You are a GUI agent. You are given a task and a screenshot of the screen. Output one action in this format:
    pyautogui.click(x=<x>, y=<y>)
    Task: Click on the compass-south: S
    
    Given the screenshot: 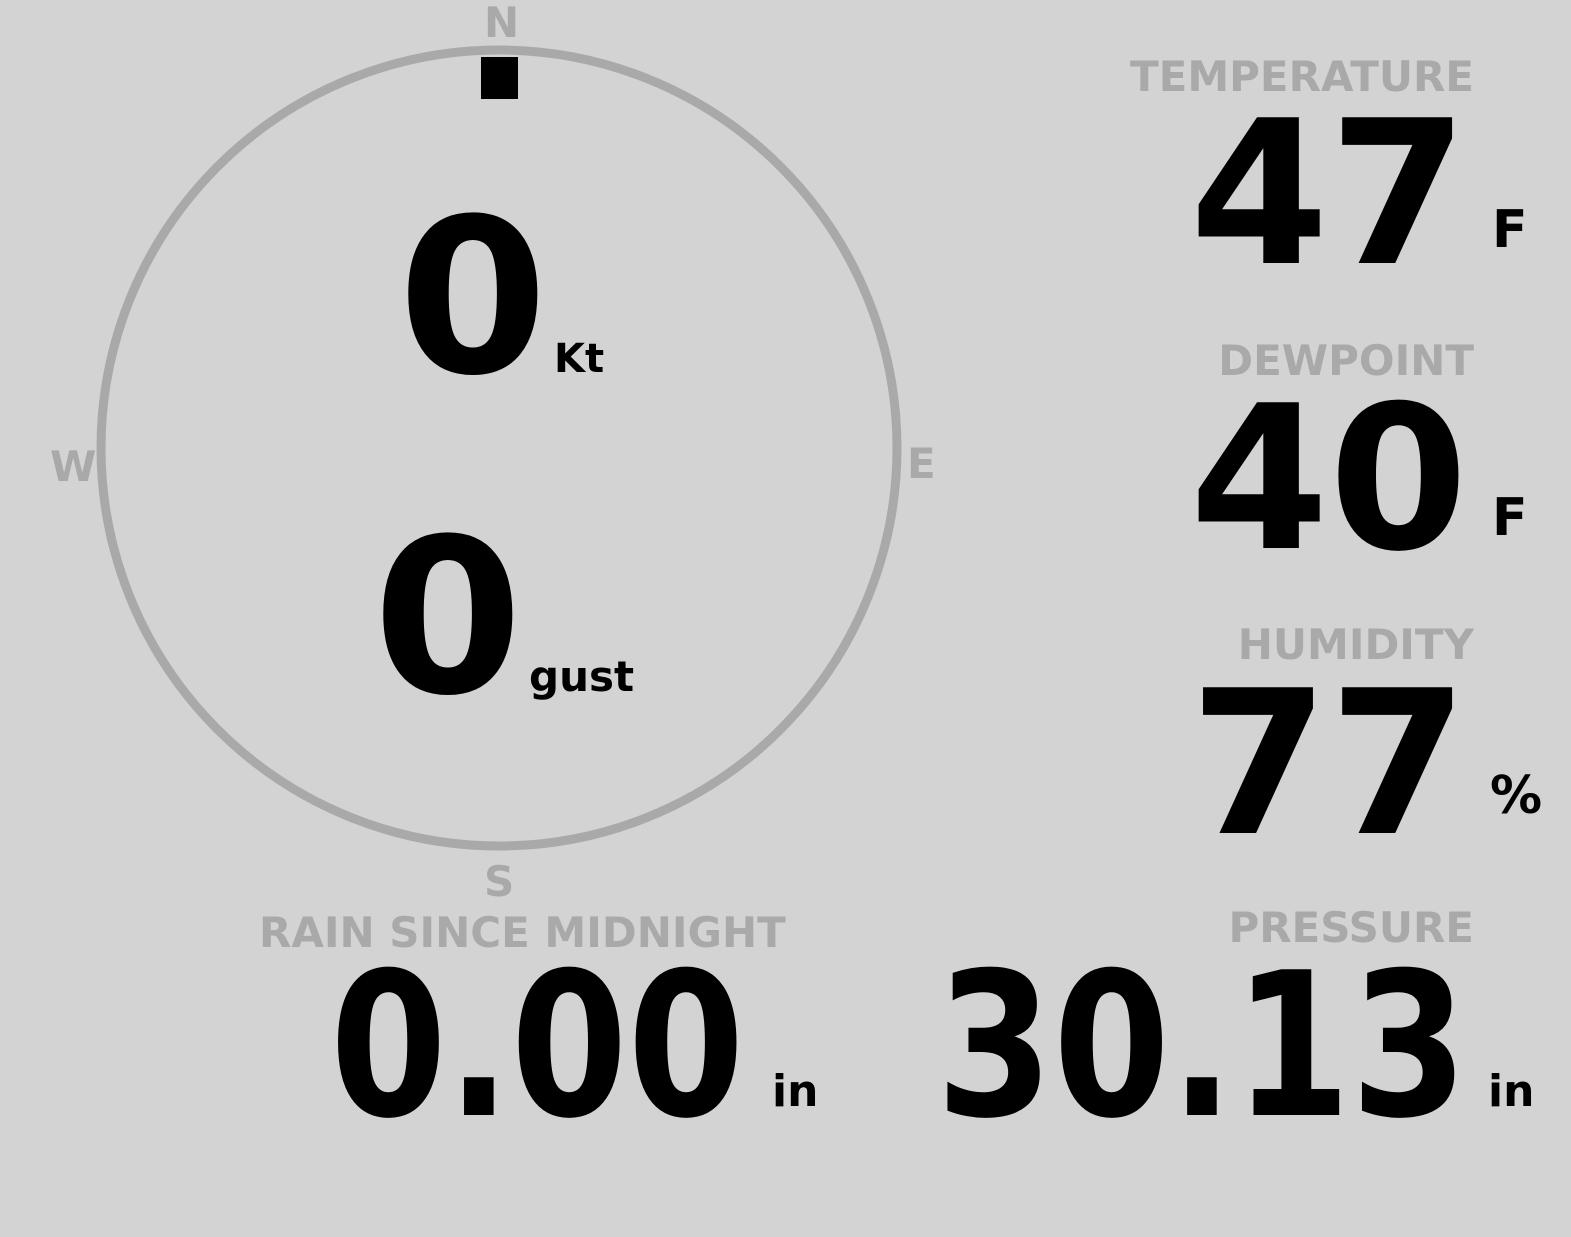 What is the action you would take?
    pyautogui.click(x=499, y=881)
    